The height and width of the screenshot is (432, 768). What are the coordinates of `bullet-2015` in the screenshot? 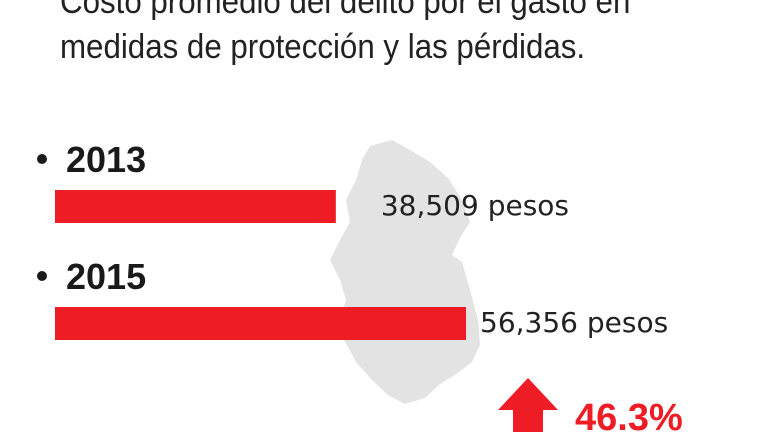 It's located at (42, 276).